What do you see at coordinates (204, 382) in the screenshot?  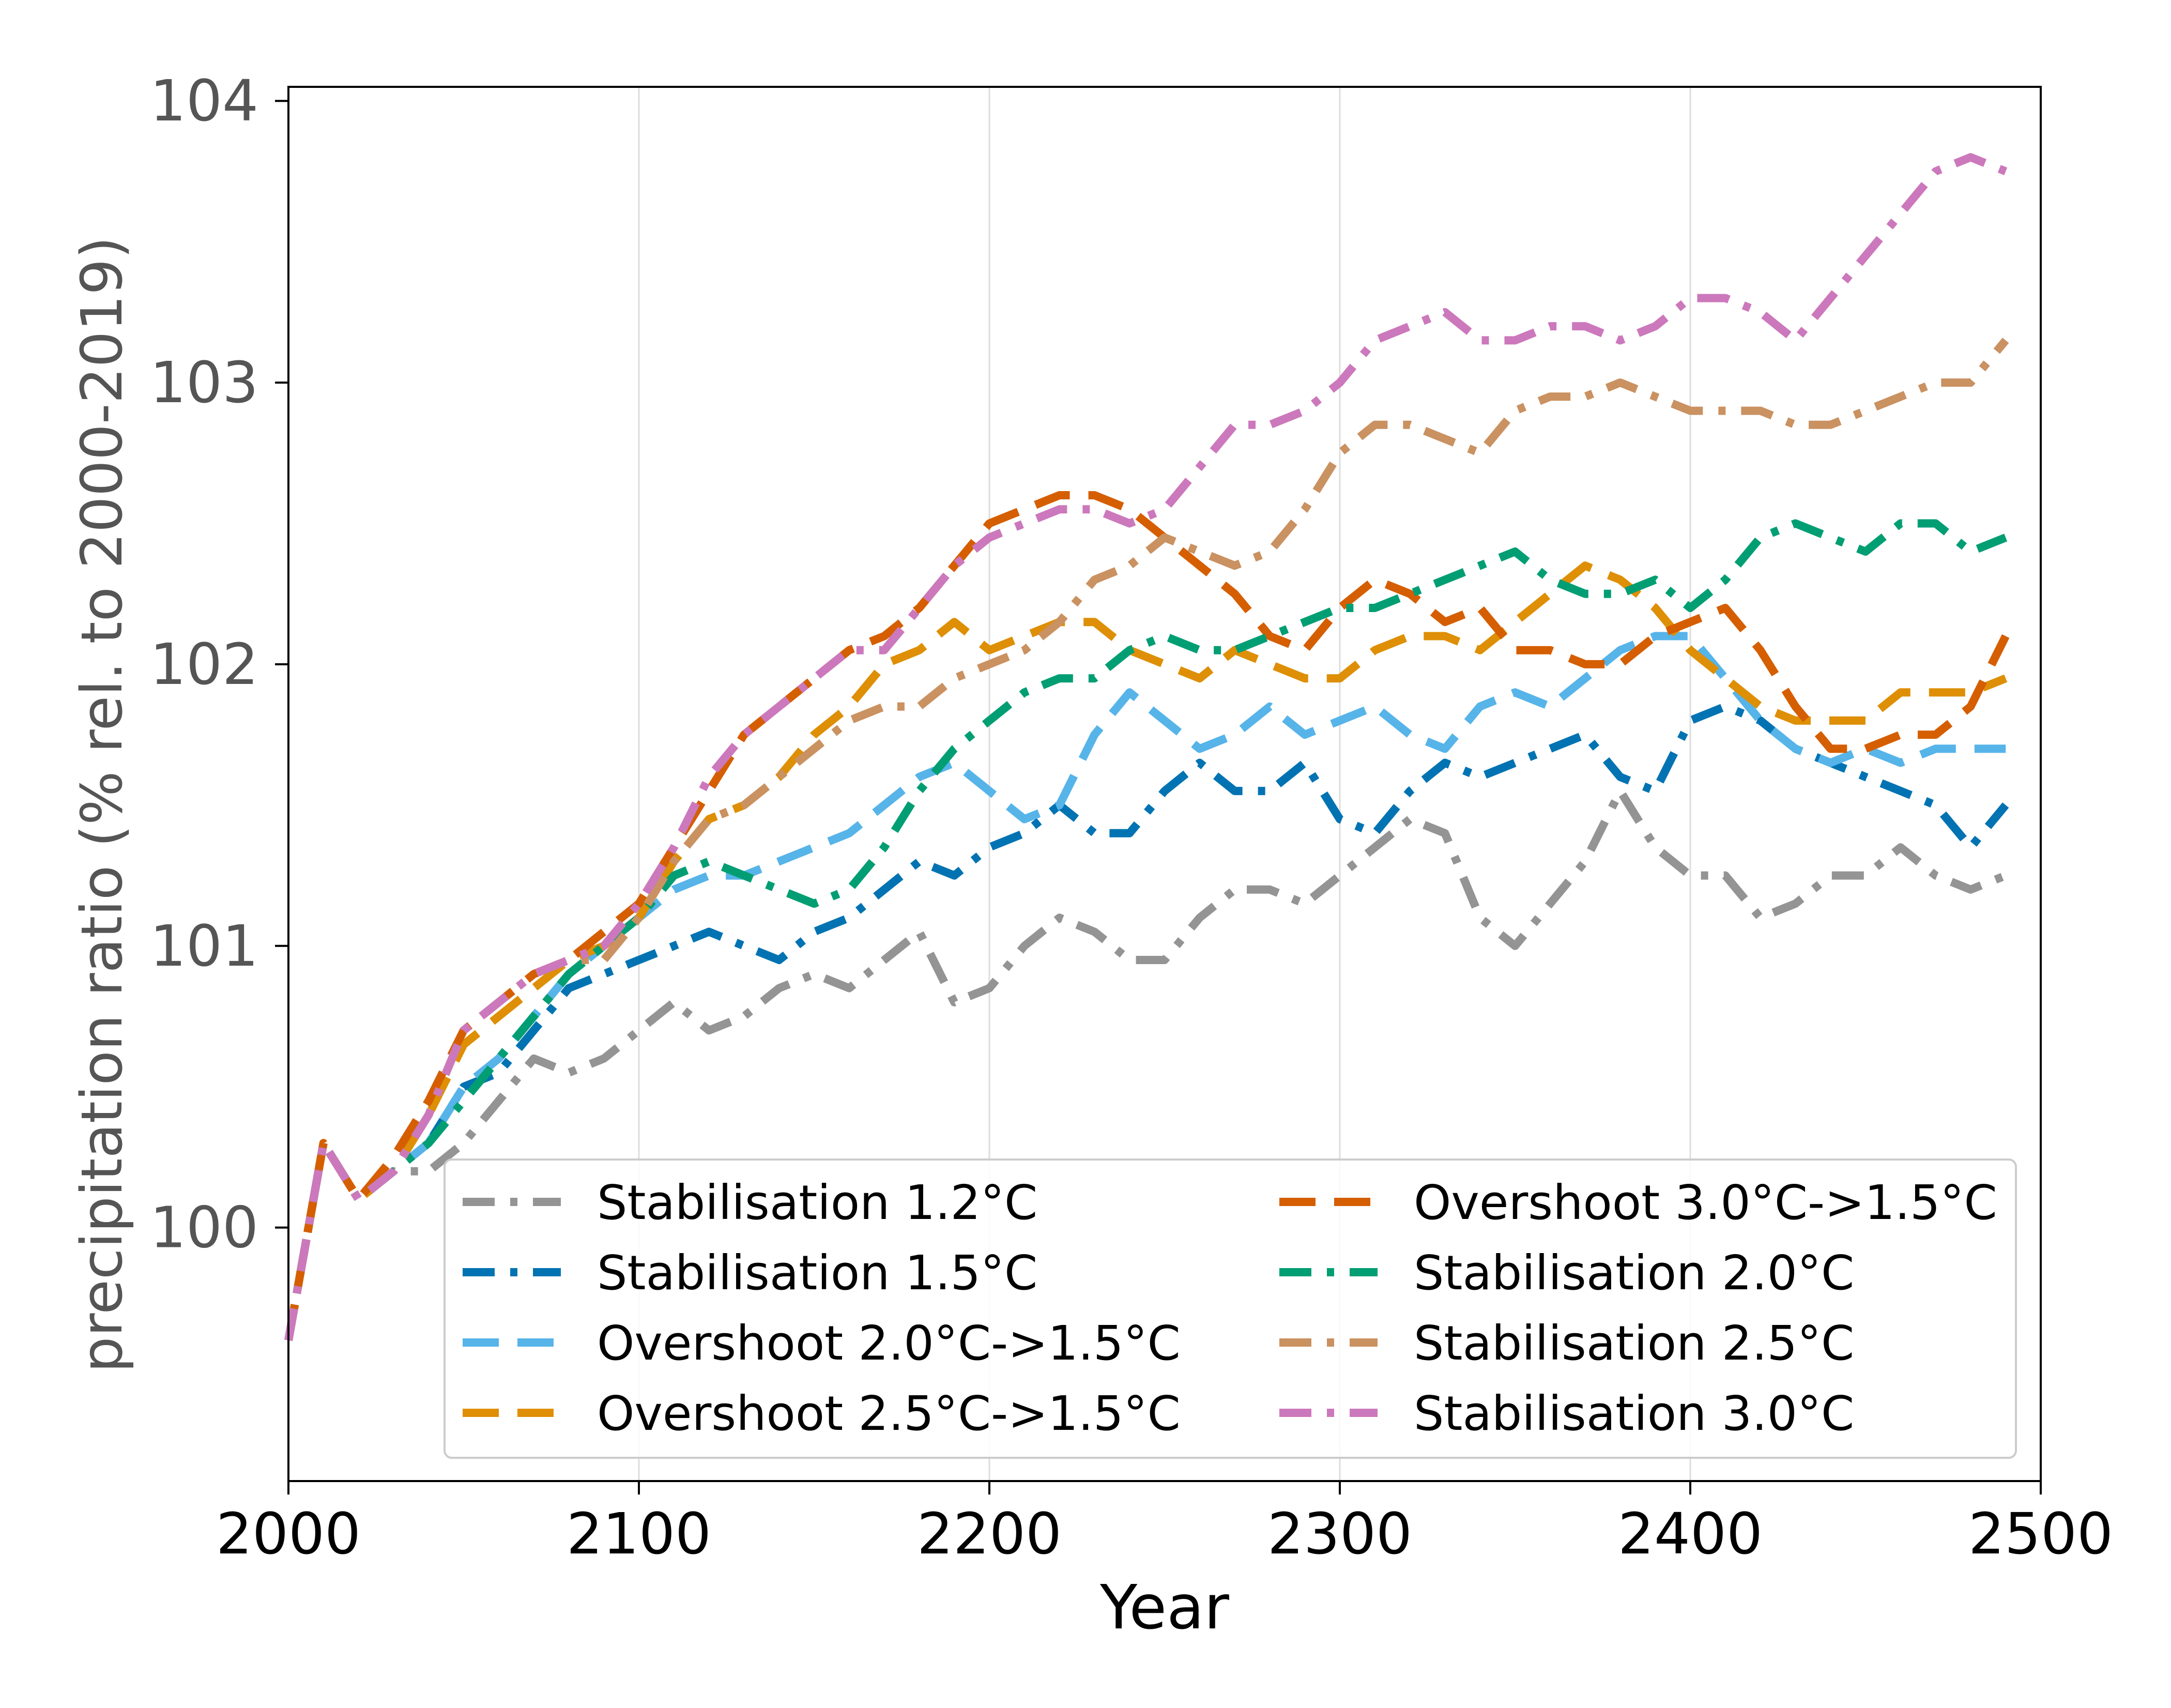 I see `y-tick-label: 103` at bounding box center [204, 382].